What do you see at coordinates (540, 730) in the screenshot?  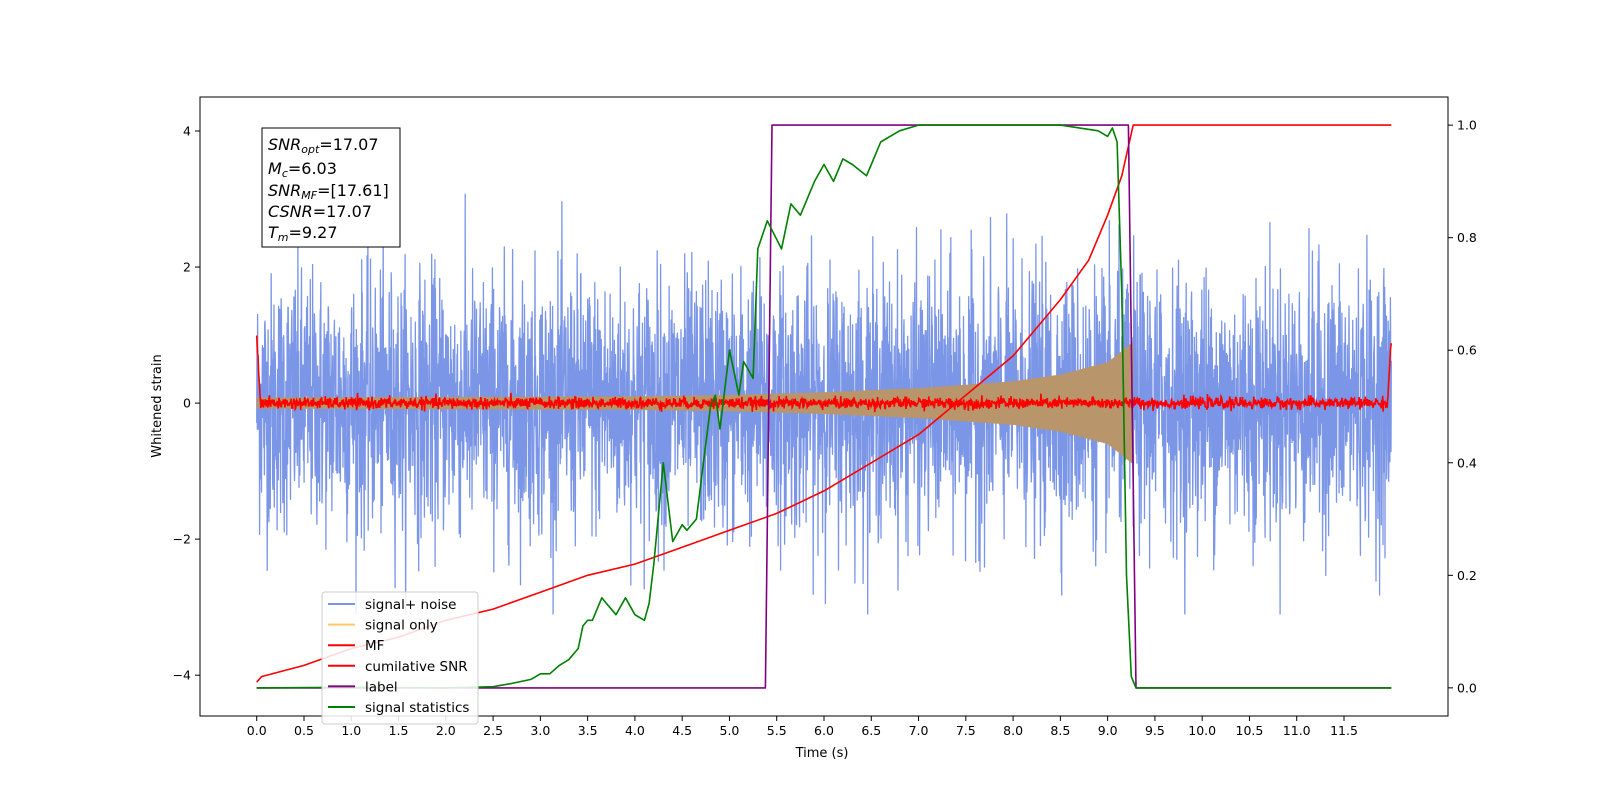 I see `x-tick-label: 3.0` at bounding box center [540, 730].